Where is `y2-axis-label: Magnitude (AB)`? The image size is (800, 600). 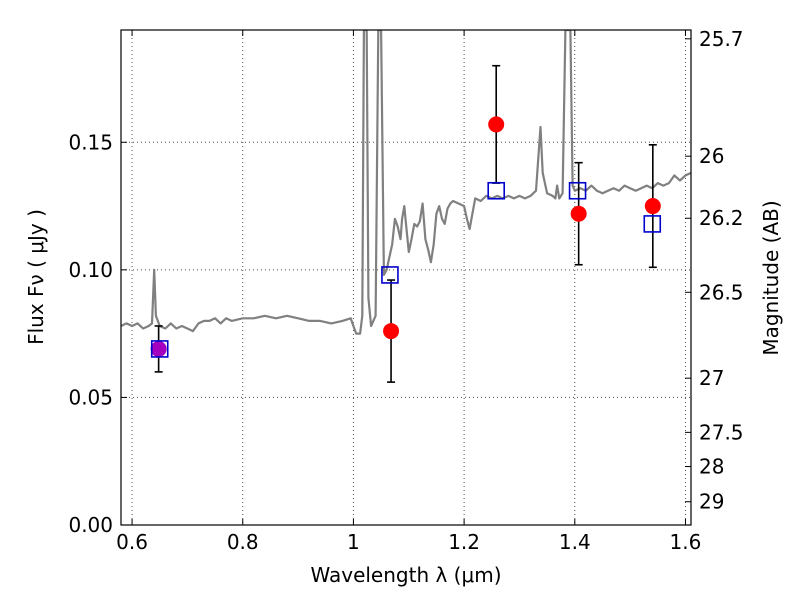
y2-axis-label: Magnitude (AB) is located at coordinates (771, 277).